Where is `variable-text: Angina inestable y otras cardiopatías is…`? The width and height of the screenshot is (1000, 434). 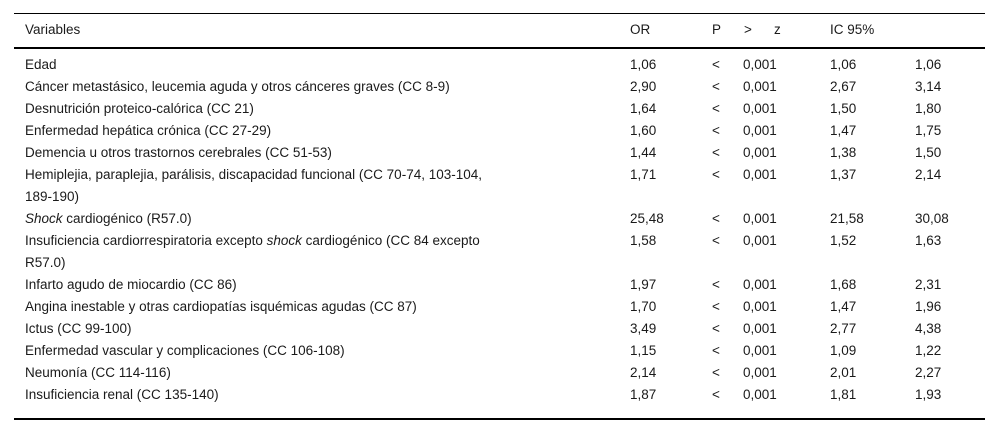
variable-text: Angina inestable y otras cardiopatías is… is located at coordinates (221, 306).